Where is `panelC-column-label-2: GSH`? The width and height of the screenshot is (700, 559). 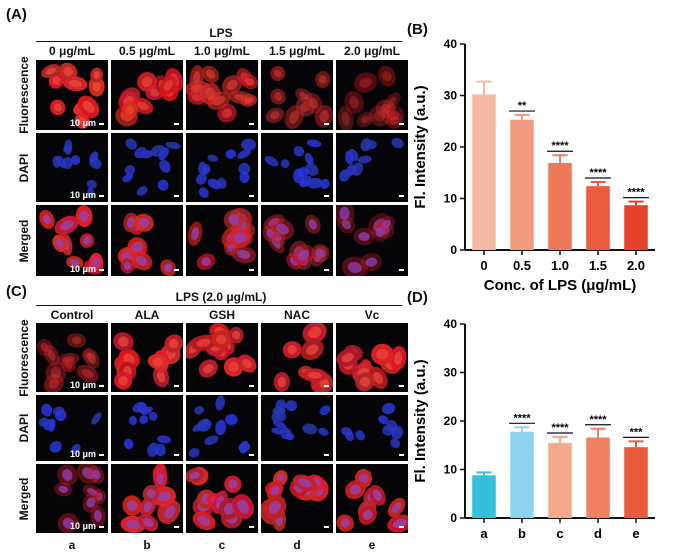 panelC-column-label-2: GSH is located at coordinates (221, 315).